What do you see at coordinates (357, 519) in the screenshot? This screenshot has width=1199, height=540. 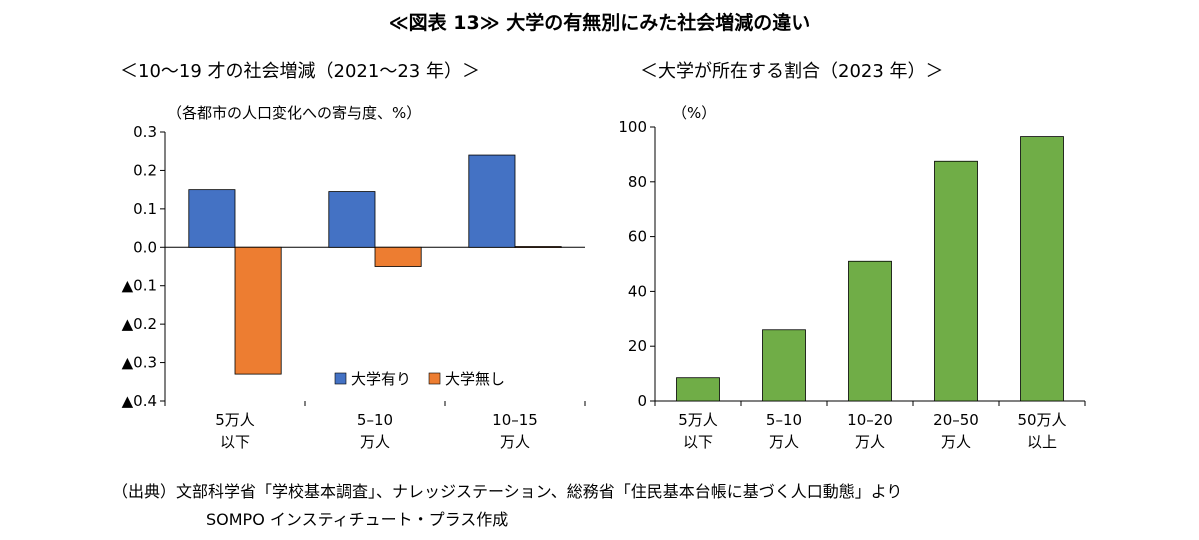 I see `source-note-line2: SOMPO インスティチュート・プラス作成` at bounding box center [357, 519].